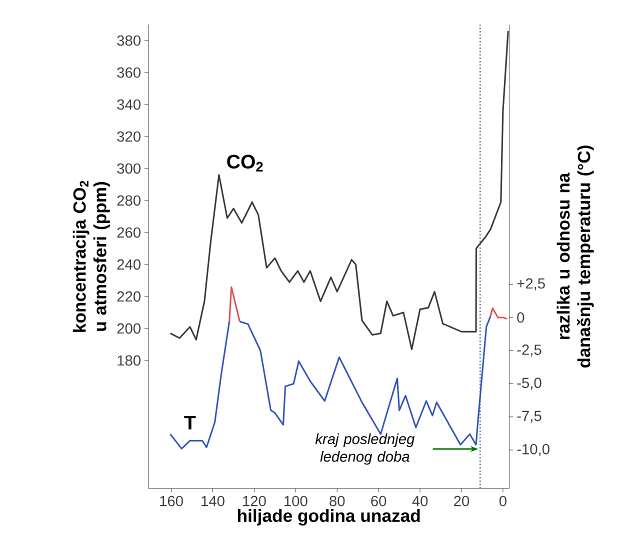  What do you see at coordinates (462, 501) in the screenshot?
I see `x-tick-label: 20` at bounding box center [462, 501].